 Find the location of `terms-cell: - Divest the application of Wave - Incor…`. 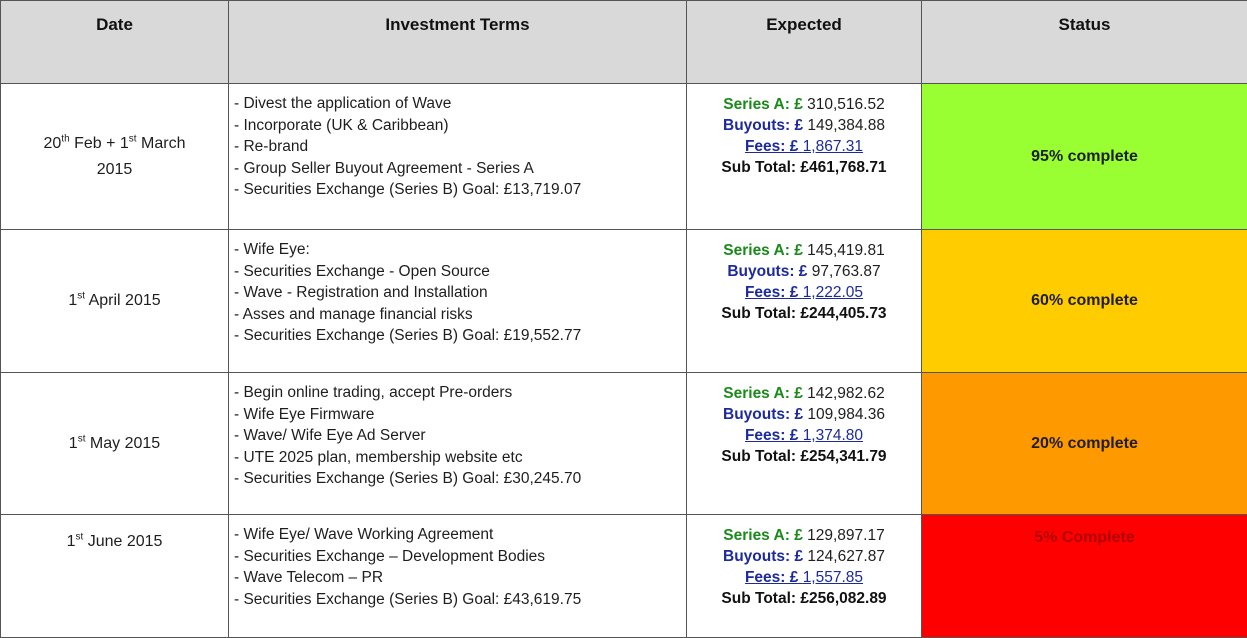

terms-cell: - Divest the application of Wave - Incor… is located at coordinates (458, 157).